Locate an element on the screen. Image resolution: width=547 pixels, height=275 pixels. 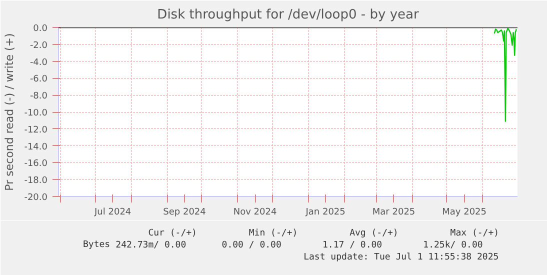
y-tick-label: 0.0 is located at coordinates (40, 29).